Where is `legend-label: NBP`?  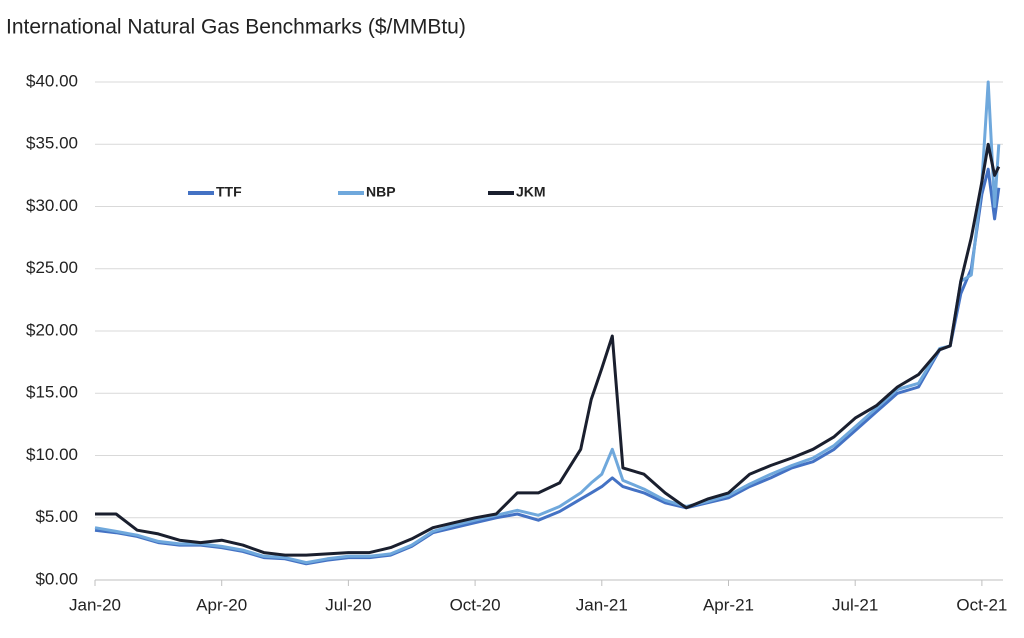
legend-label: NBP is located at coordinates (381, 192).